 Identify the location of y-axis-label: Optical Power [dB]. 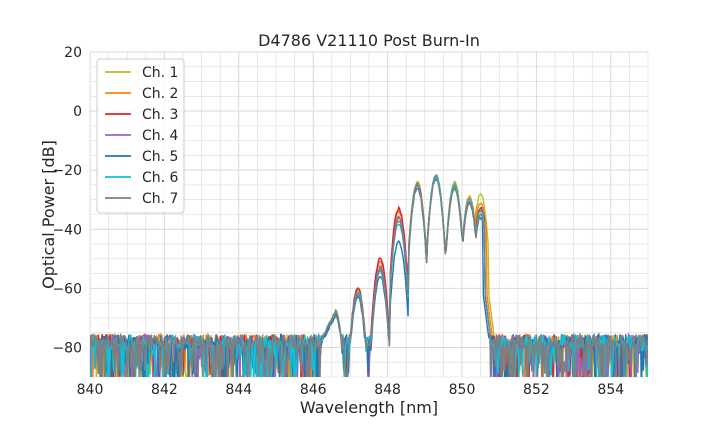
(48, 214).